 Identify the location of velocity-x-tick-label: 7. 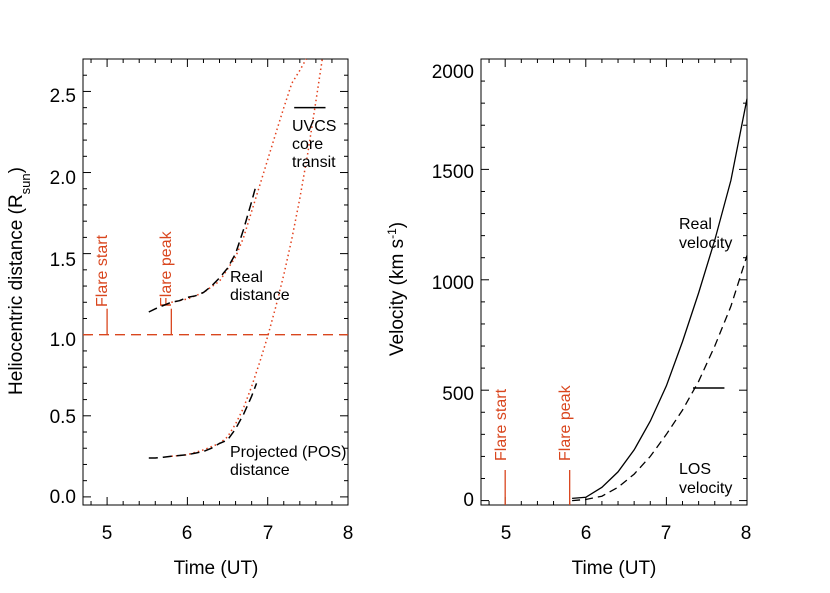
(666, 533).